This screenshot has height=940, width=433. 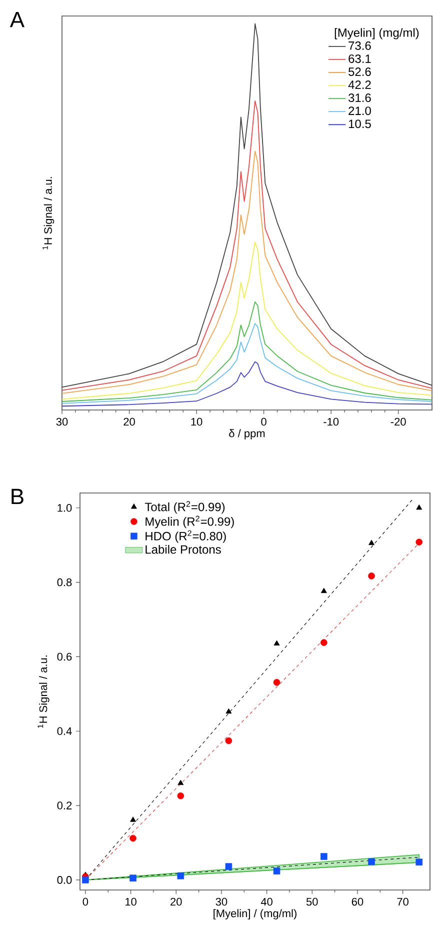 I want to click on x-tick-label: 40, so click(x=266, y=902).